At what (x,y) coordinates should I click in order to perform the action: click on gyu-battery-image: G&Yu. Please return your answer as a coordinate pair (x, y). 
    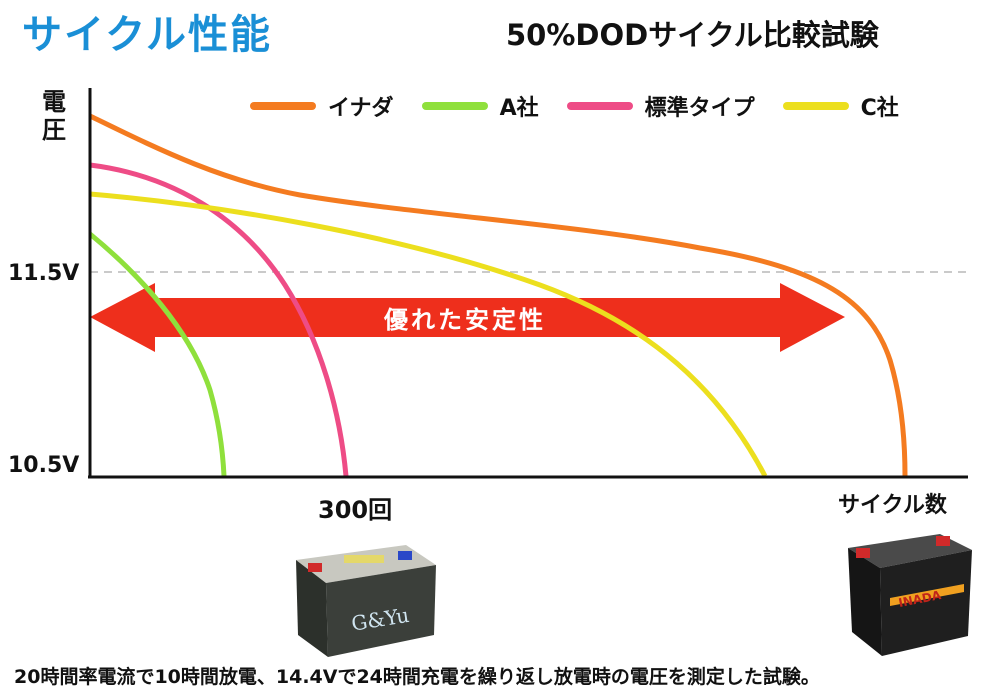
    Looking at the image, I should click on (366, 601).